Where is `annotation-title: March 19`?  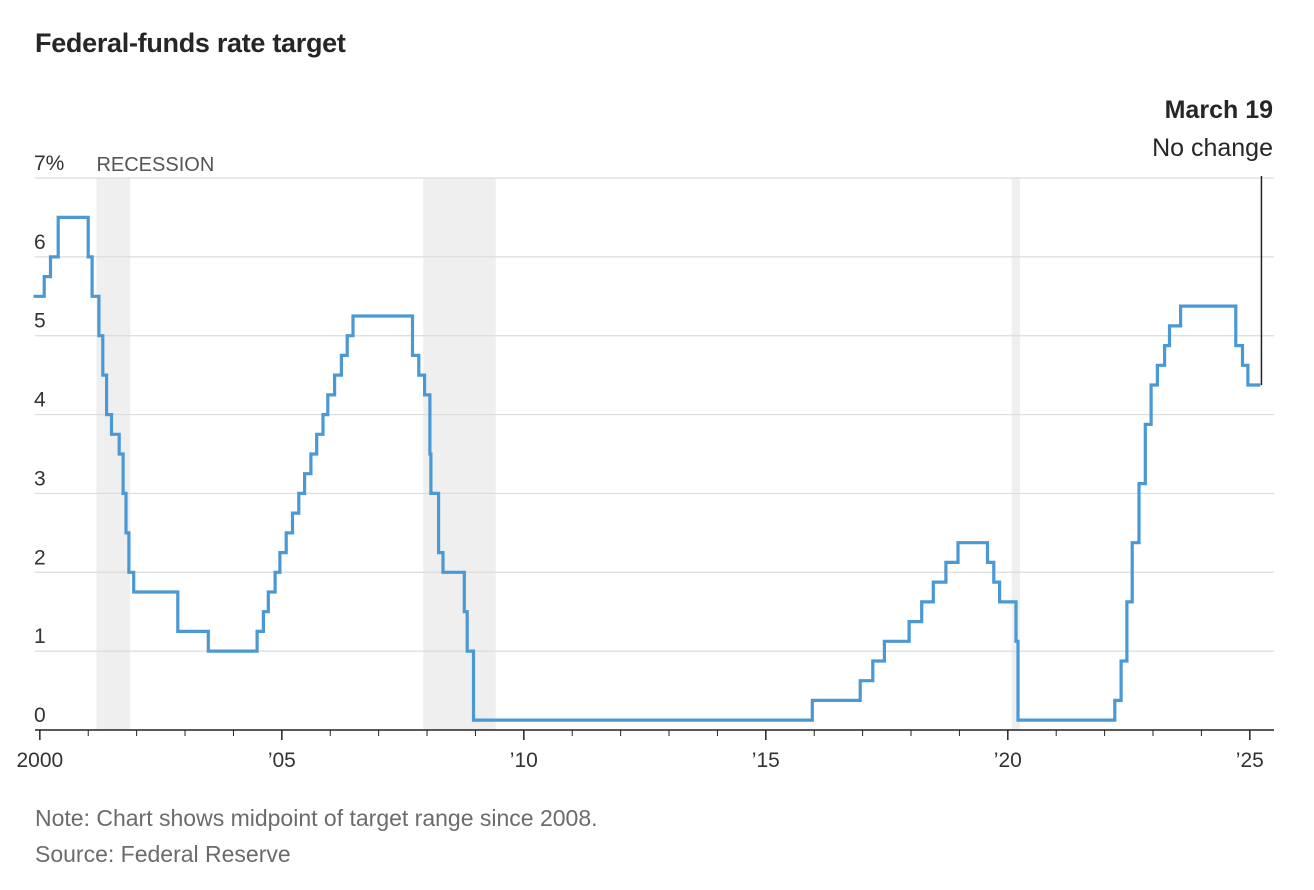
annotation-title: March 19 is located at coordinates (1219, 110).